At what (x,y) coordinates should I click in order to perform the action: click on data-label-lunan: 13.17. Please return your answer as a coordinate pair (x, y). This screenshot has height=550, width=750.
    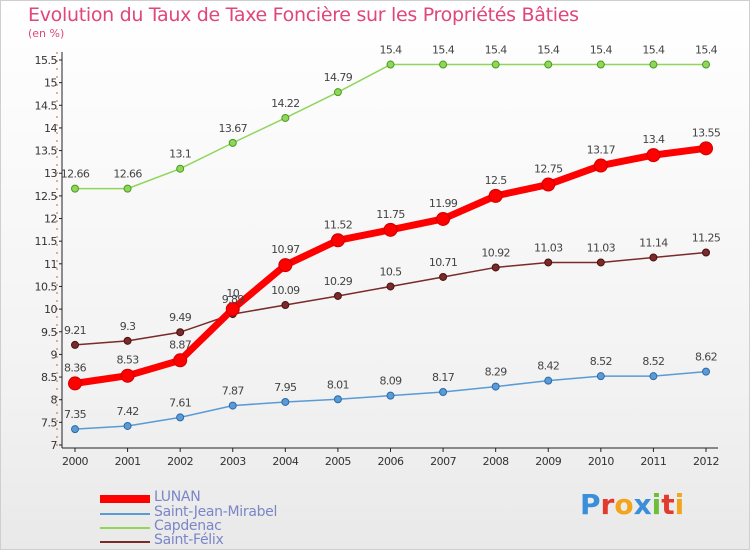
    Looking at the image, I should click on (601, 150).